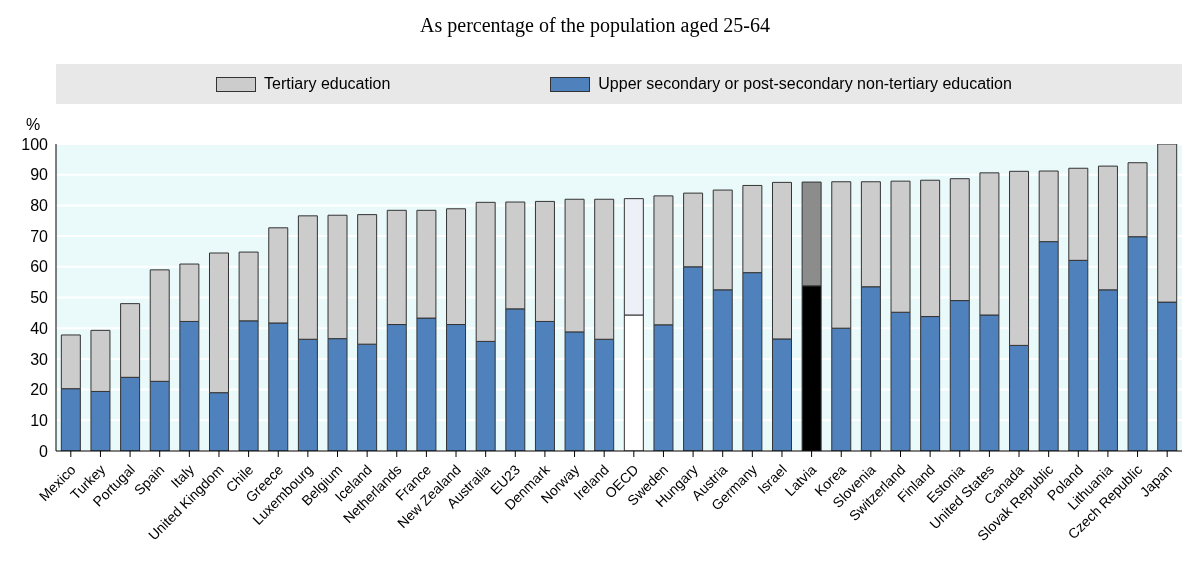  Describe the element at coordinates (805, 84) in the screenshot. I see `legend-label: Upper secondary or post-secondary non-tertiary education` at that location.